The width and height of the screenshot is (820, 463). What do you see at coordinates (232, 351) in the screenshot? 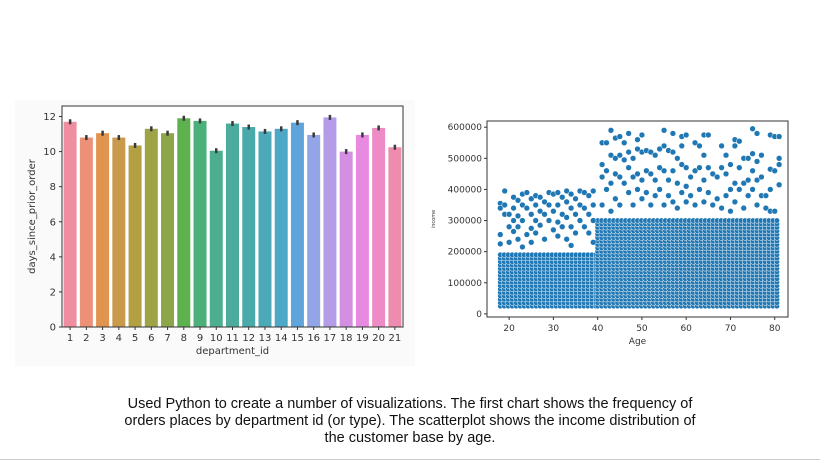
I see `x-axis-label: department_id` at bounding box center [232, 351].